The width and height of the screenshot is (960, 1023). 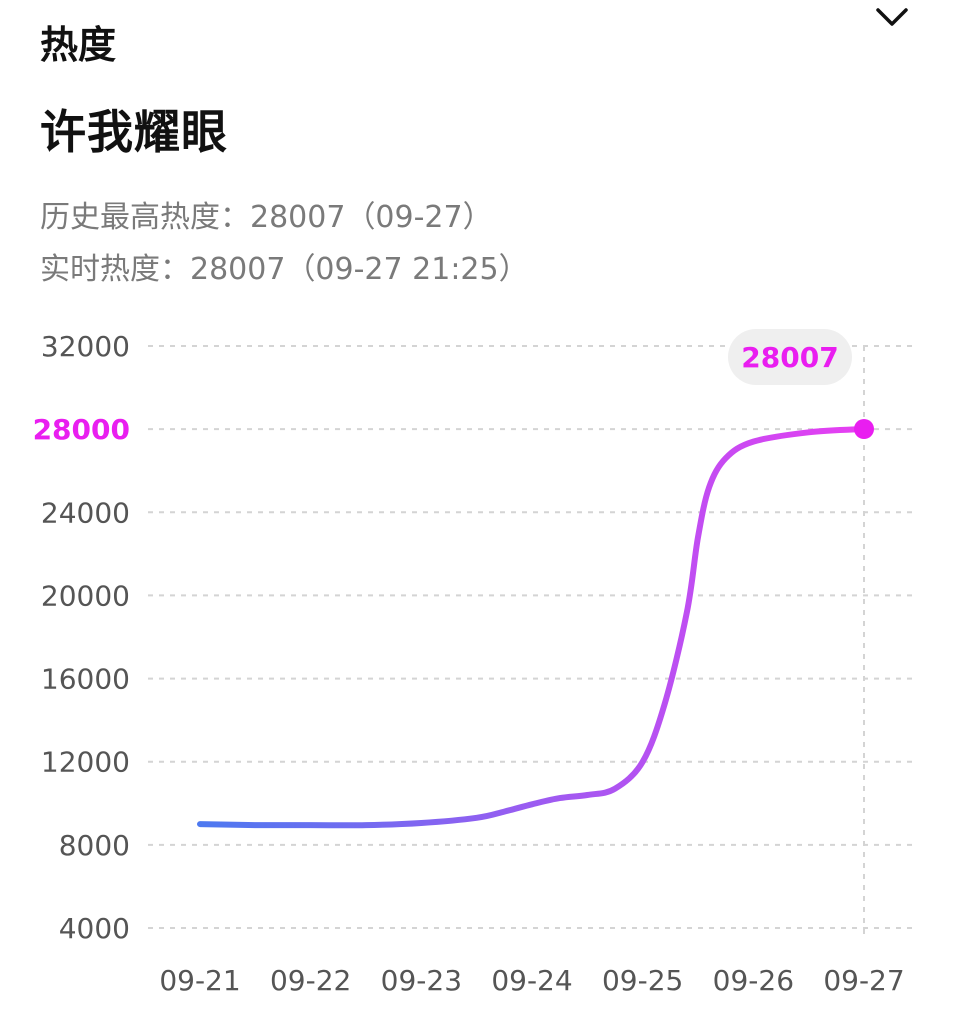 What do you see at coordinates (864, 428) in the screenshot?
I see `end-point-dot` at bounding box center [864, 428].